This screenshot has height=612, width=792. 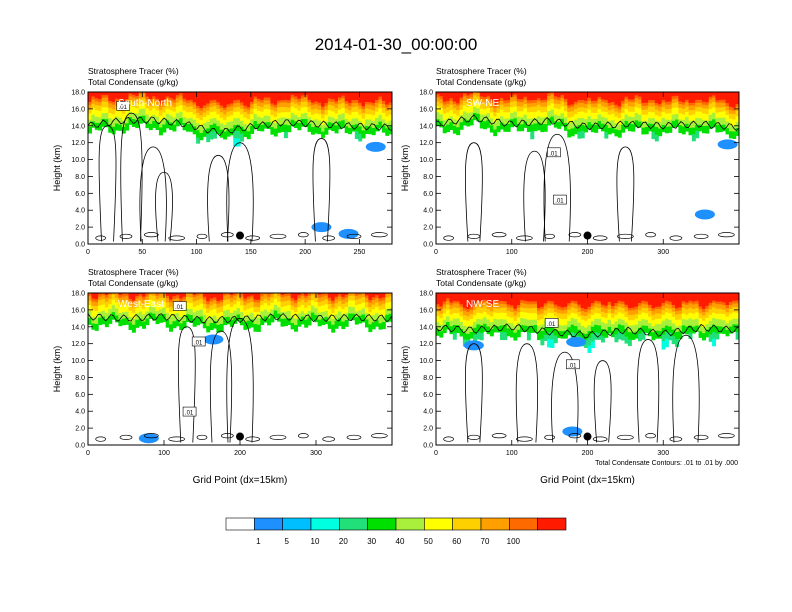 I want to click on colorbar-label: 5, so click(x=286, y=541).